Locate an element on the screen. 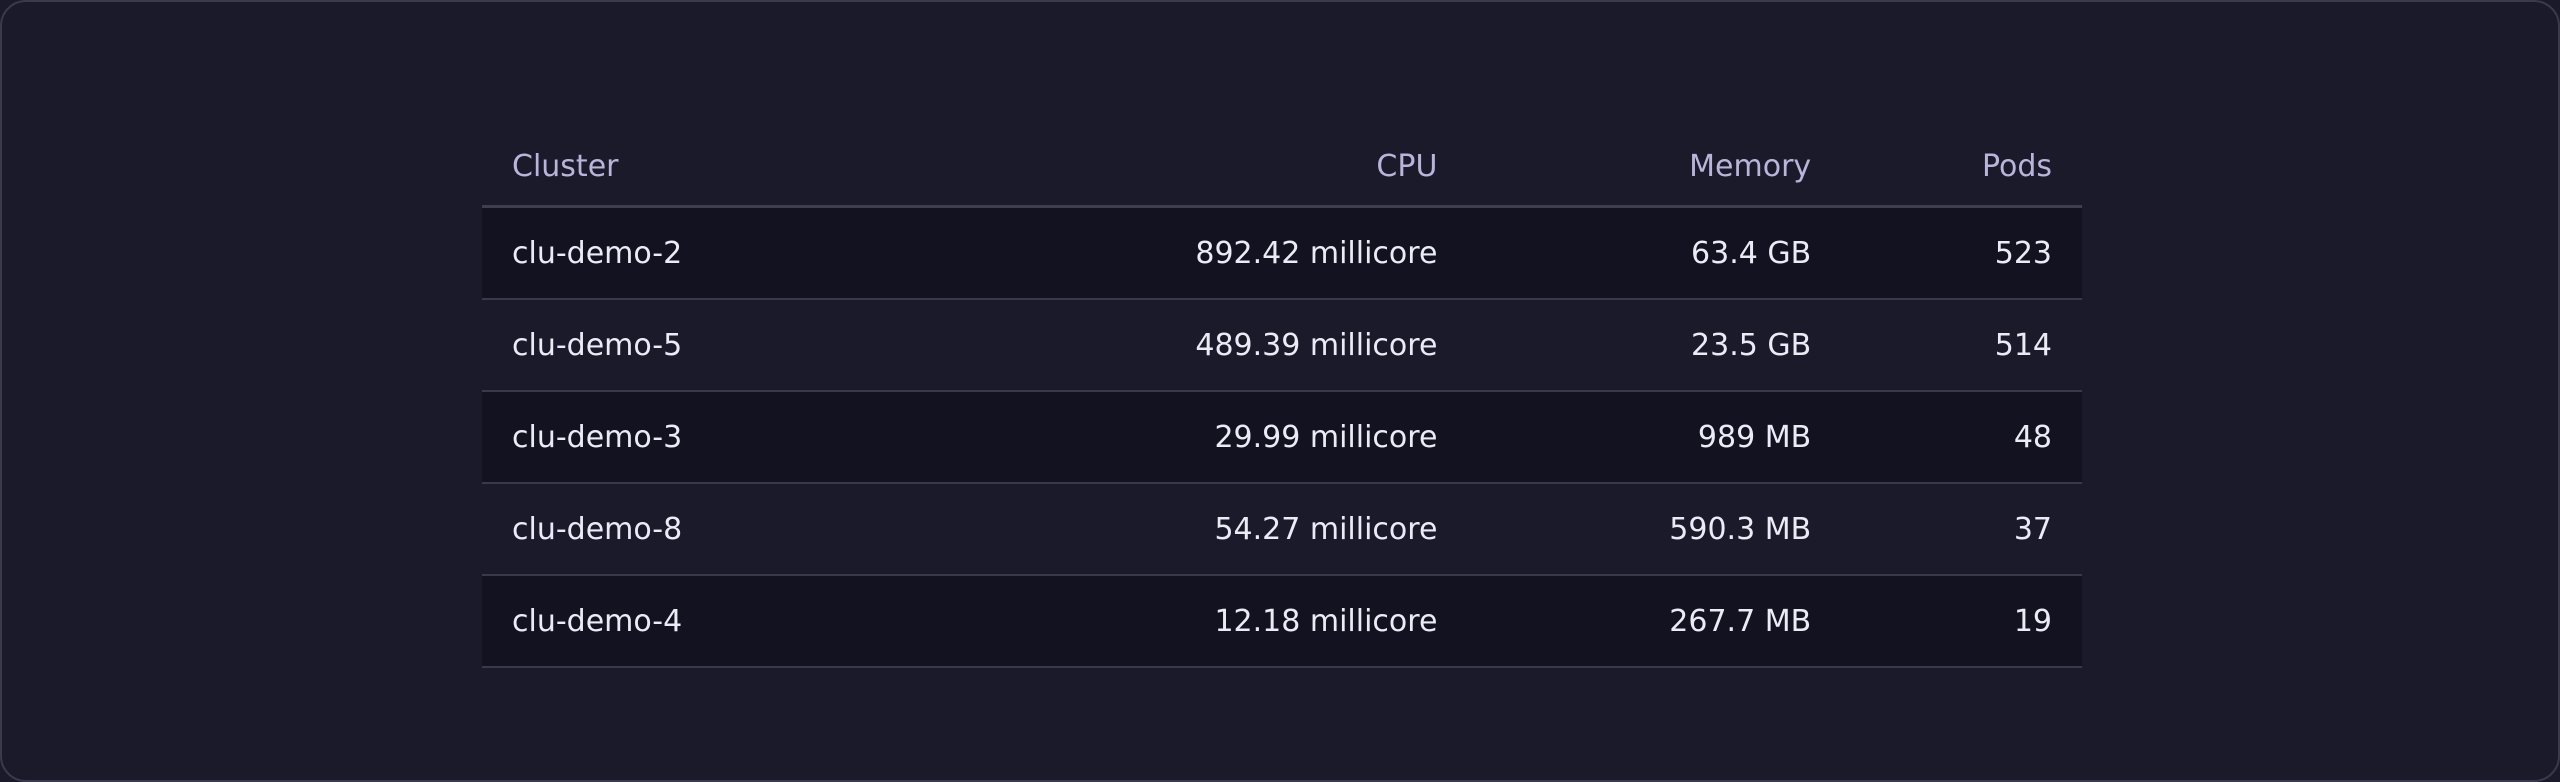 Image resolution: width=2560 pixels, height=782 pixels. table-row: clu-demo-5 489.39 millicore 23.5 GB 514 is located at coordinates (1282, 345).